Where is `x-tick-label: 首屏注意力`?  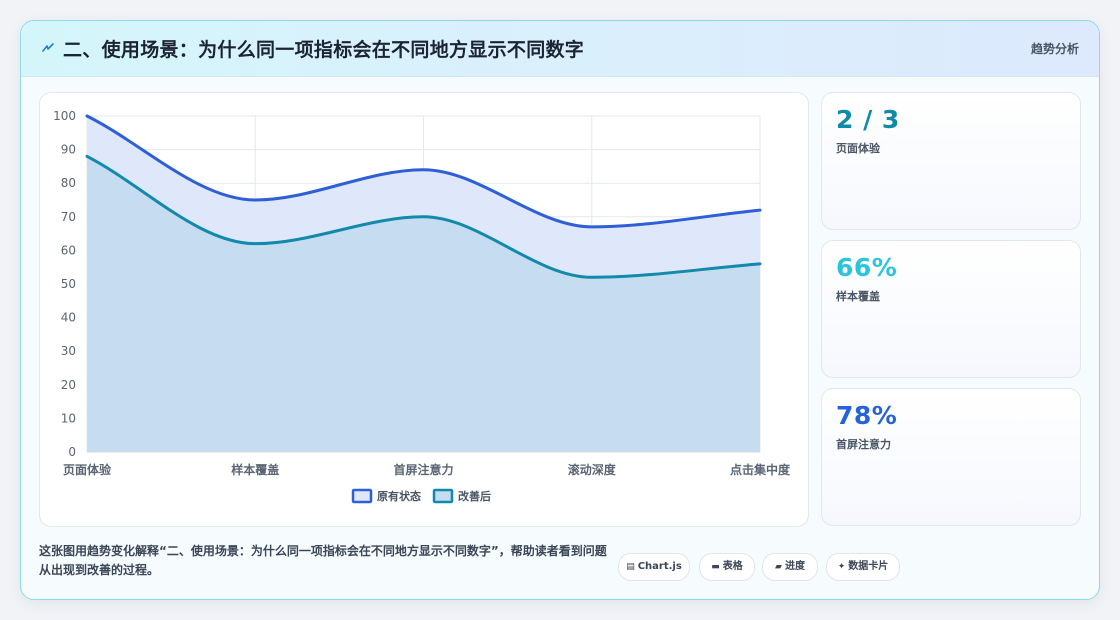
x-tick-label: 首屏注意力 is located at coordinates (423, 469).